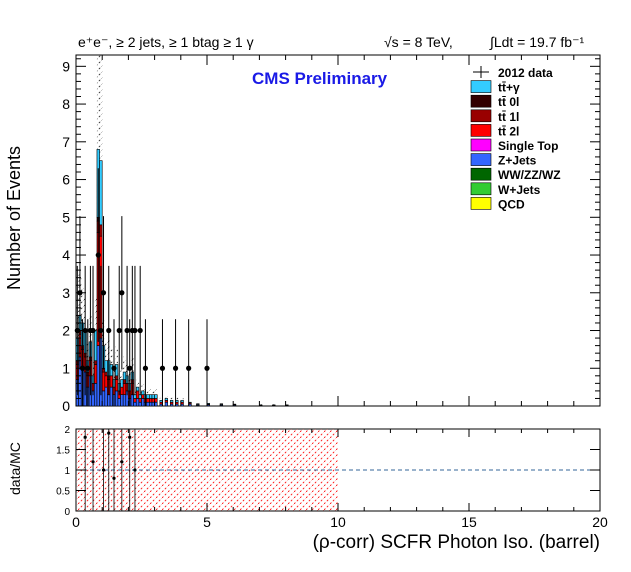 The height and width of the screenshot is (572, 631). Describe the element at coordinates (66, 180) in the screenshot. I see `y-tick-label: 6` at that location.